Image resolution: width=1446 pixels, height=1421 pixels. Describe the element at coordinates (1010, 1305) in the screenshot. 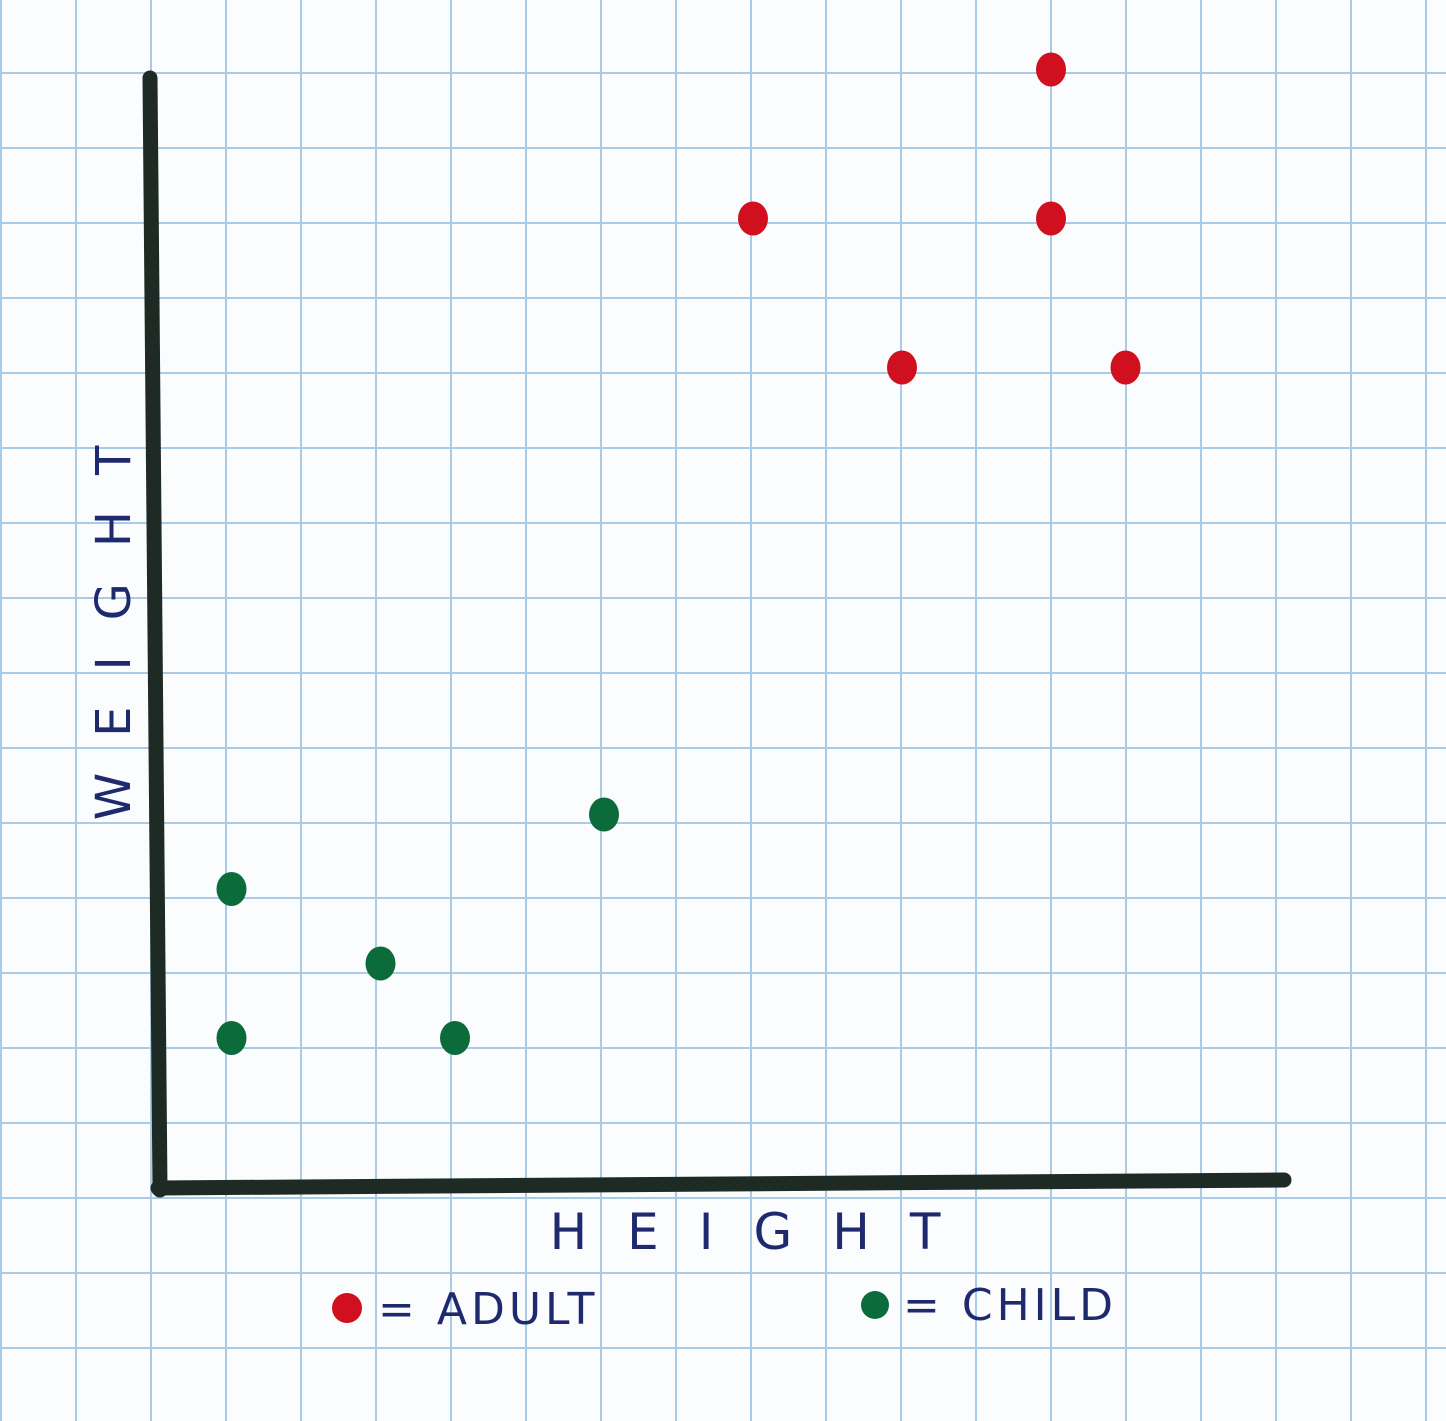

I see `legend-label-child: = CHILD` at that location.